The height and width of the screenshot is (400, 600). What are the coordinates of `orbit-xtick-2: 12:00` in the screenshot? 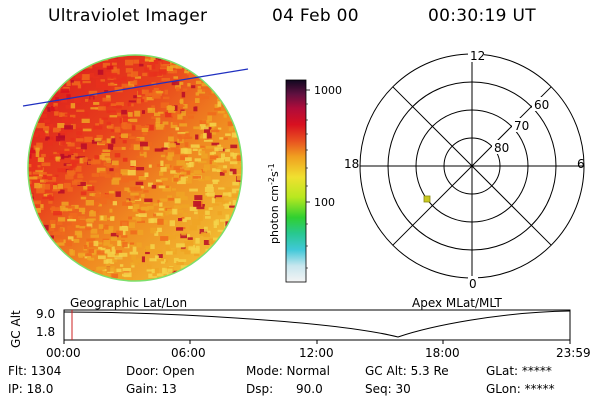 It's located at (316, 353).